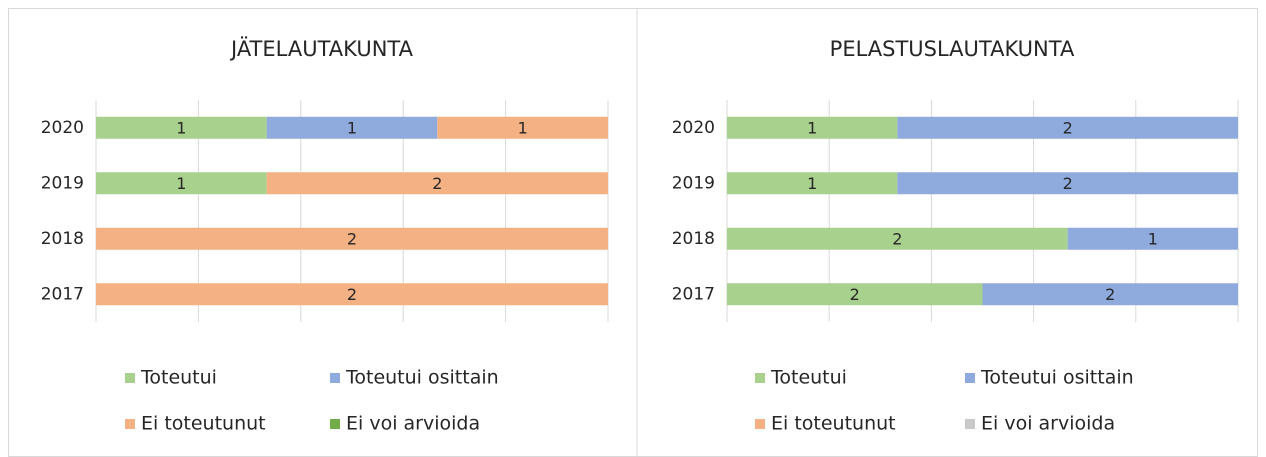 This screenshot has height=457, width=1266. I want to click on chart-title: PELASTUSLAUTAKUNTA, so click(952, 49).